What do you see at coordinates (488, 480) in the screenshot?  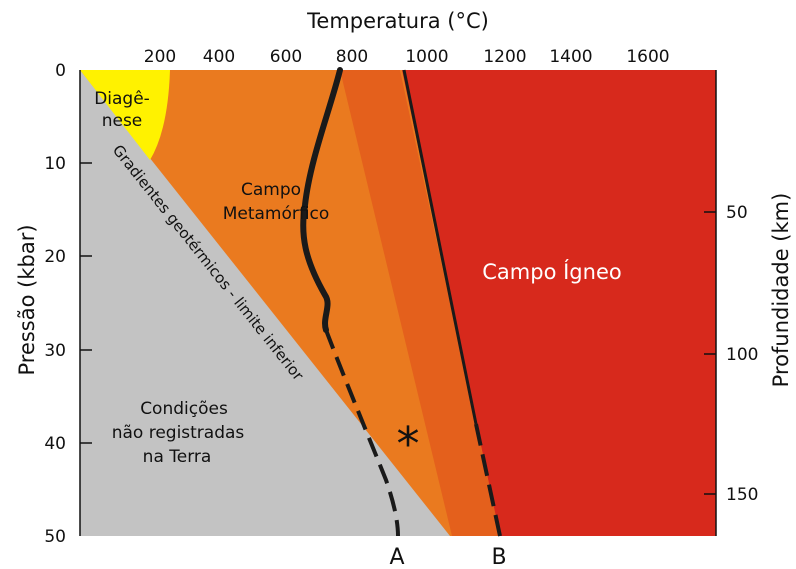 I see `curve-b-dashed` at bounding box center [488, 480].